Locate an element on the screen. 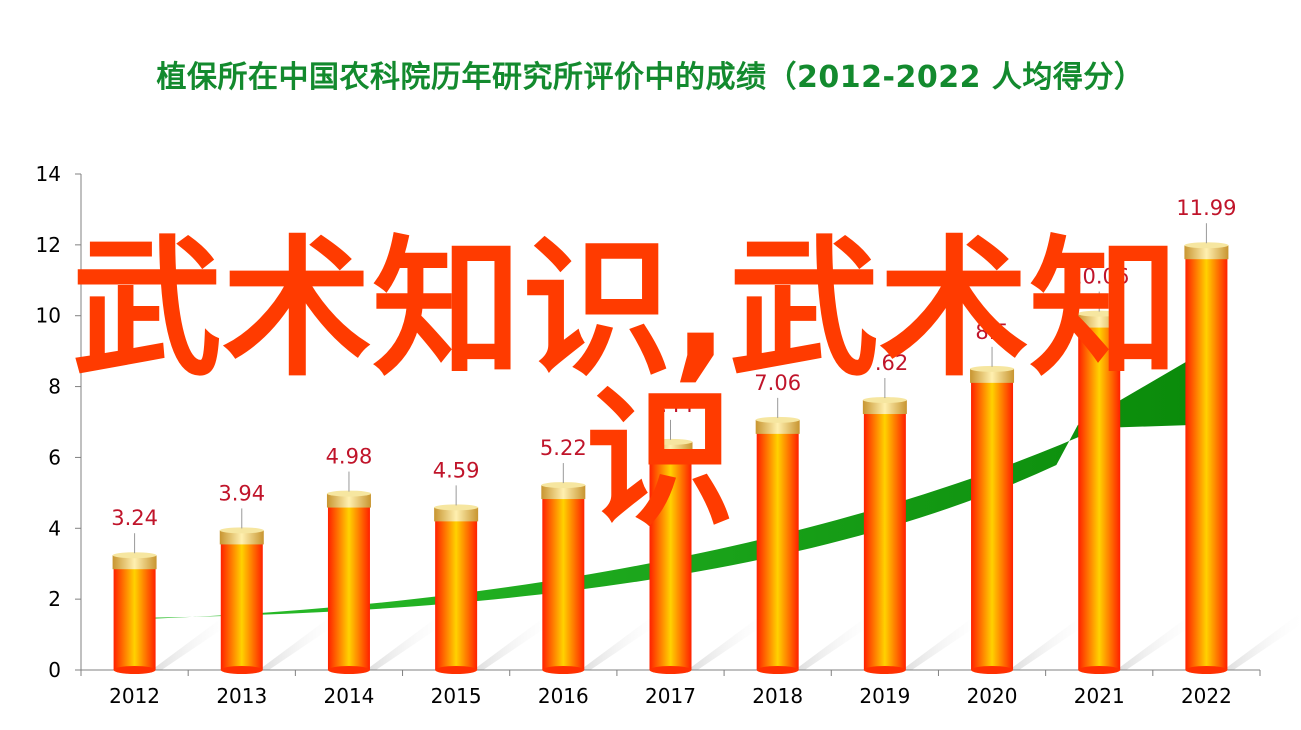  y-tick-label: 2 is located at coordinates (54, 599).